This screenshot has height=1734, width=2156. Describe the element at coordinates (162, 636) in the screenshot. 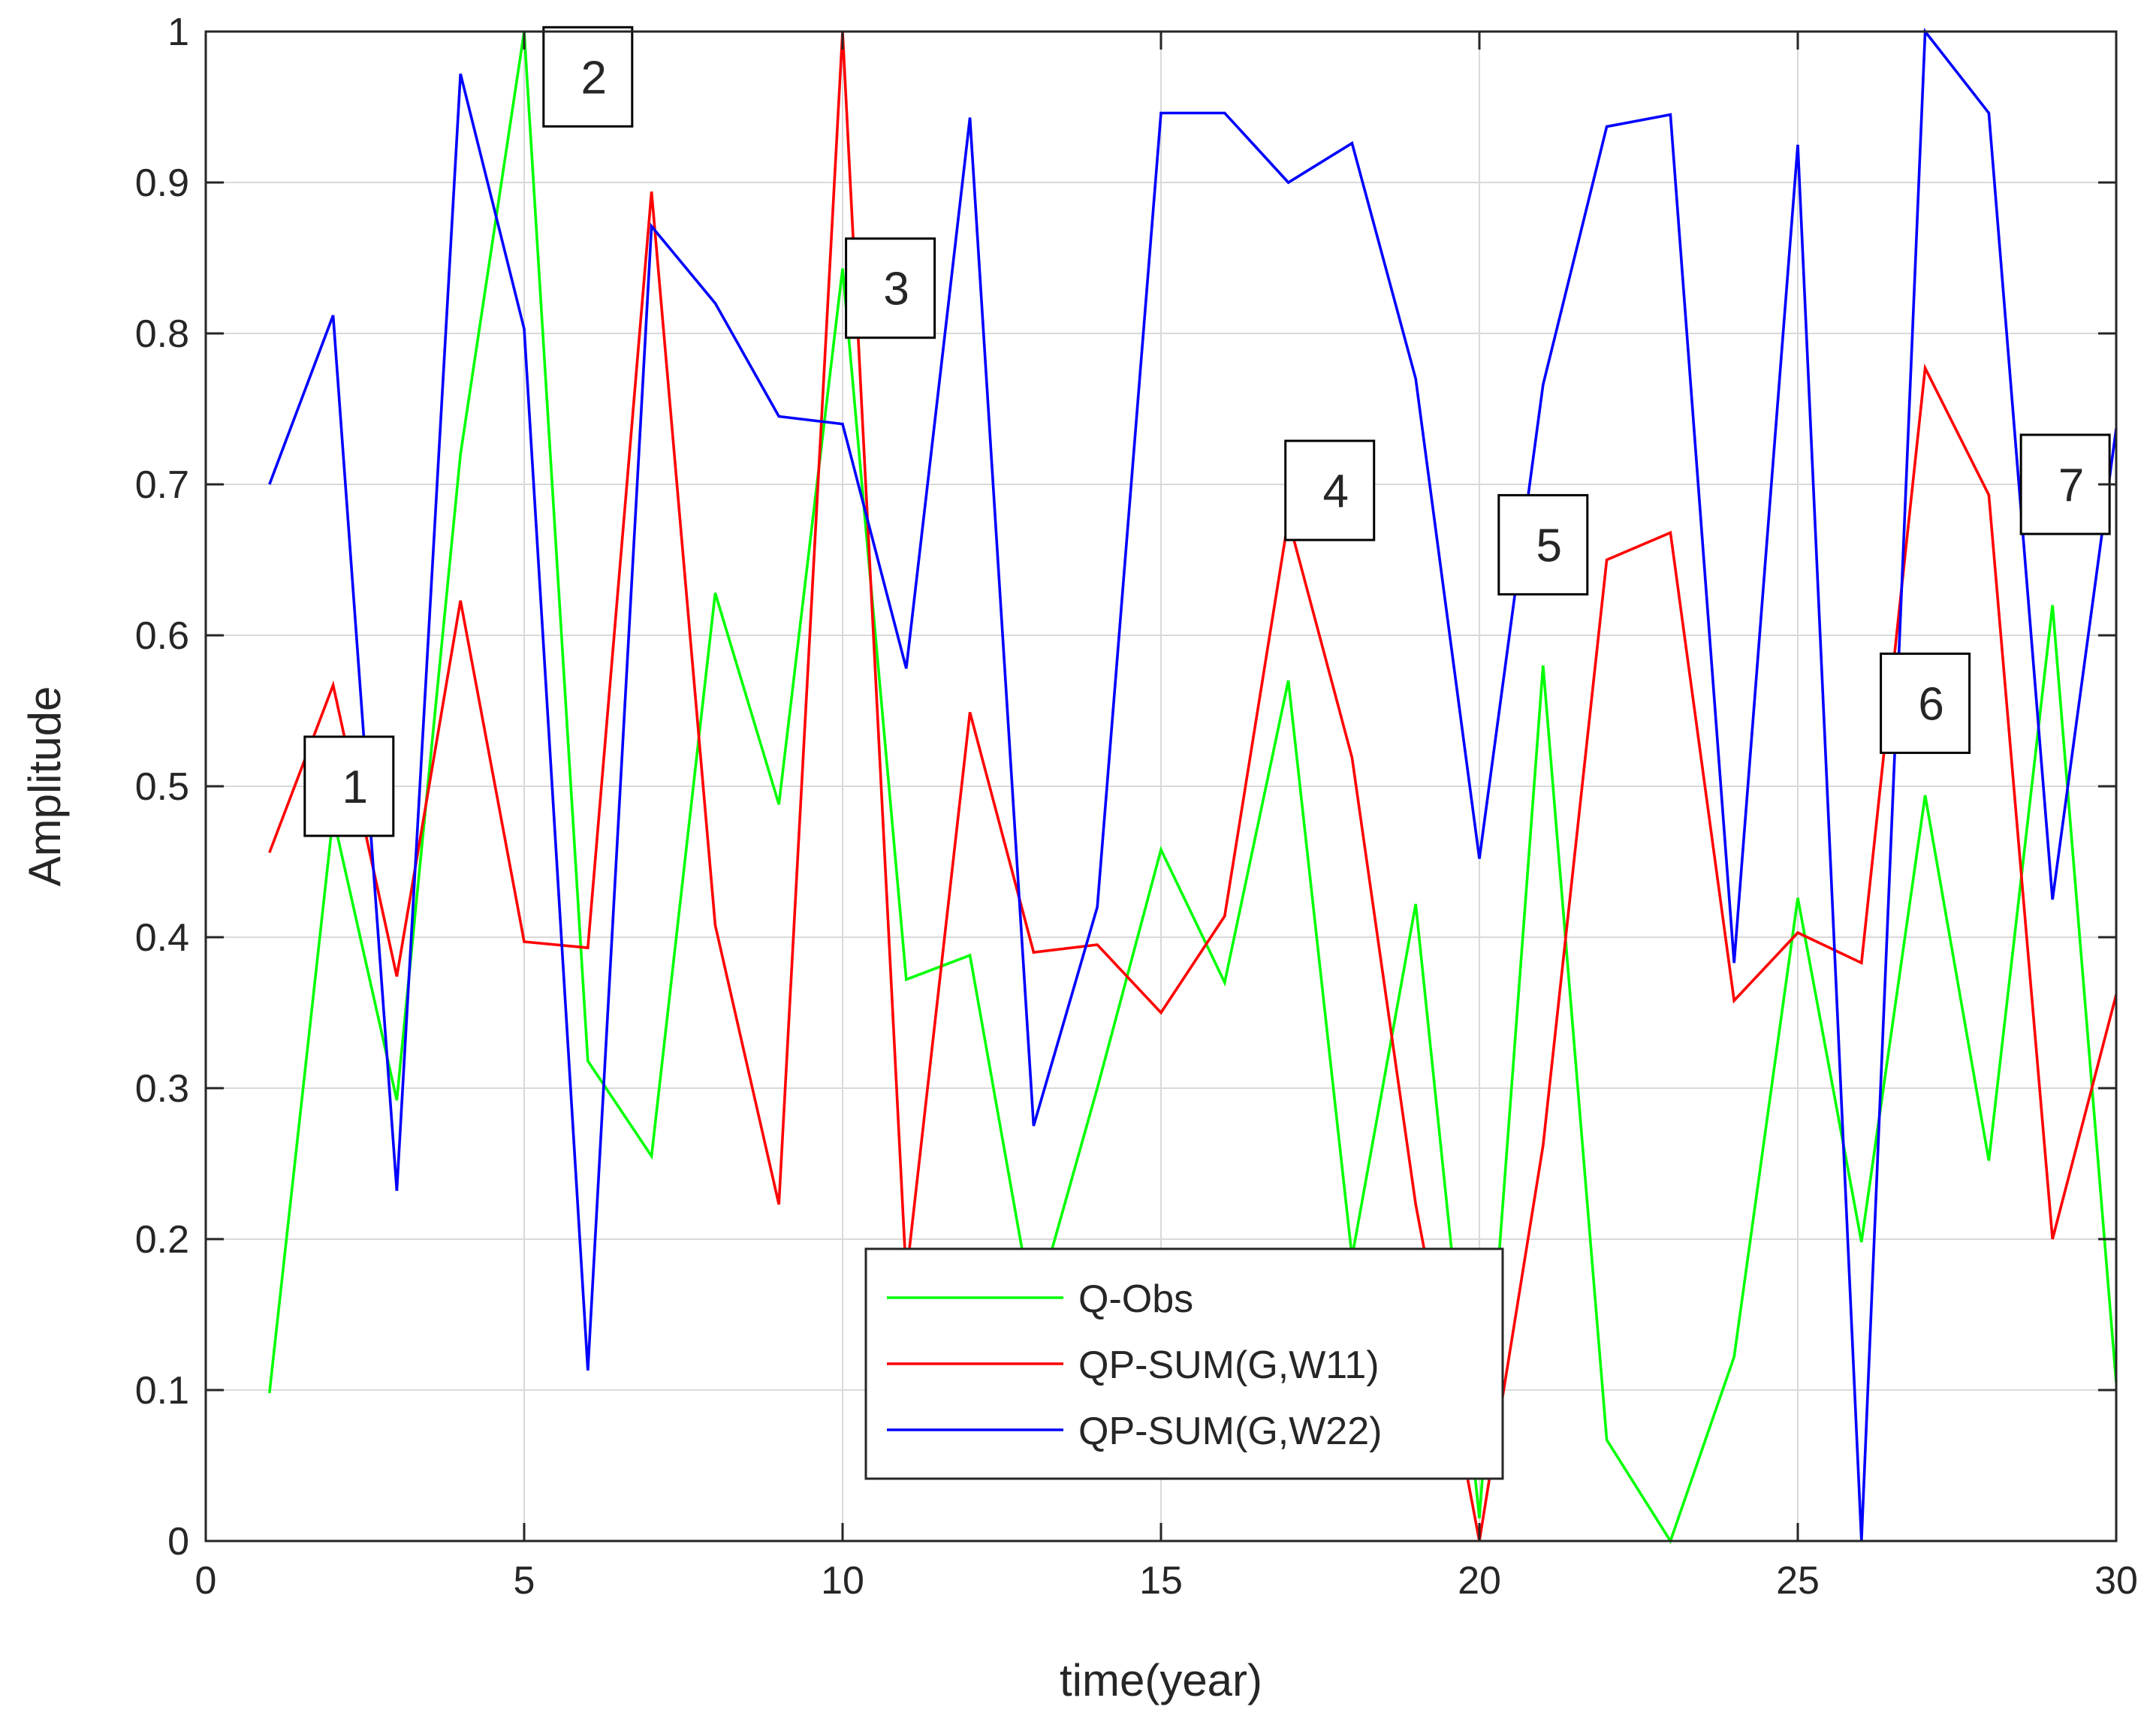

I see `y-tick-label: 0.6` at that location.